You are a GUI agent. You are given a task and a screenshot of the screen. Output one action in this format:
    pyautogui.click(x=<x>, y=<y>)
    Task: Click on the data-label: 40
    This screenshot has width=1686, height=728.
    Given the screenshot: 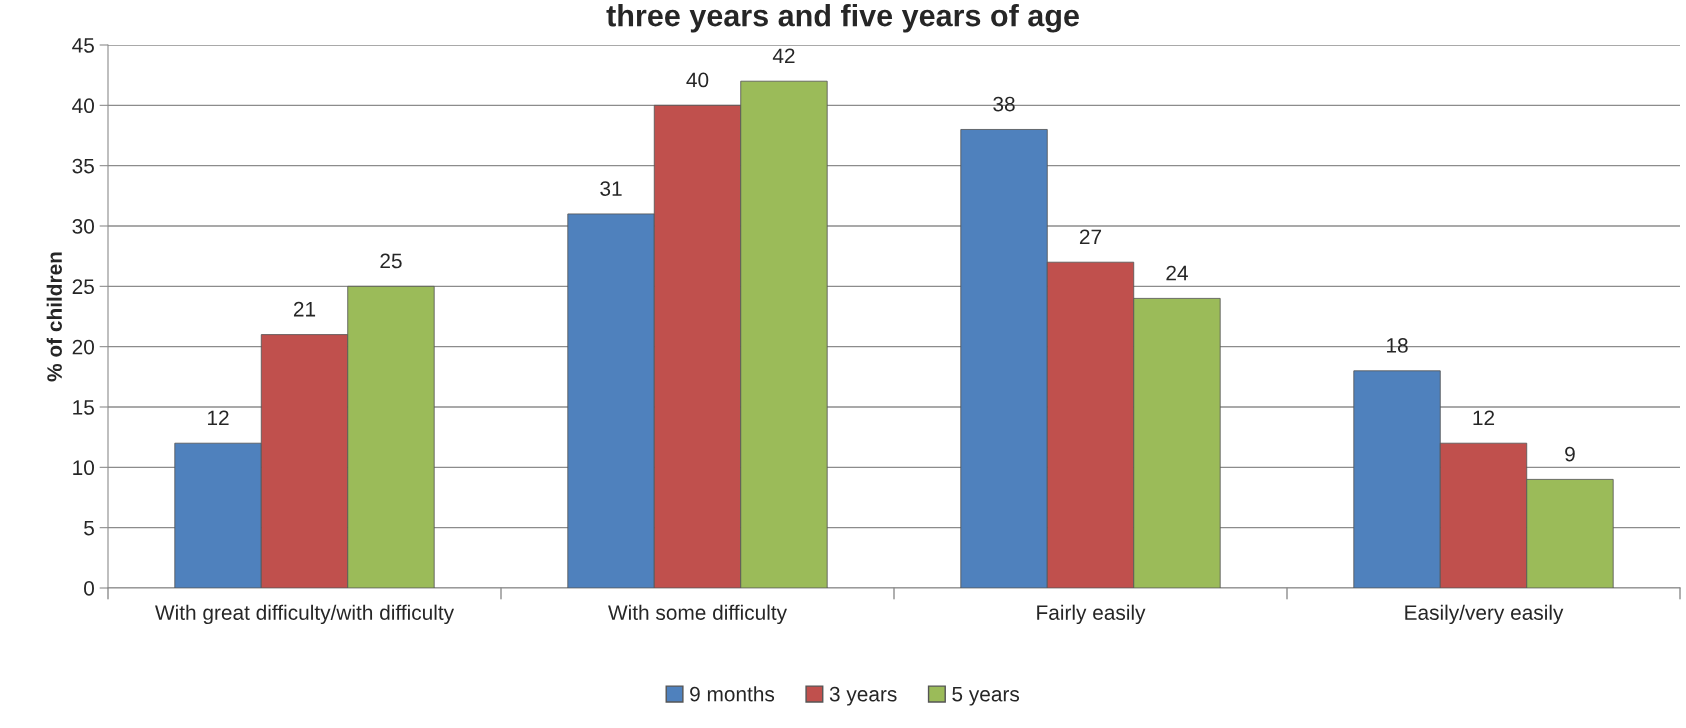 What is the action you would take?
    pyautogui.click(x=697, y=80)
    